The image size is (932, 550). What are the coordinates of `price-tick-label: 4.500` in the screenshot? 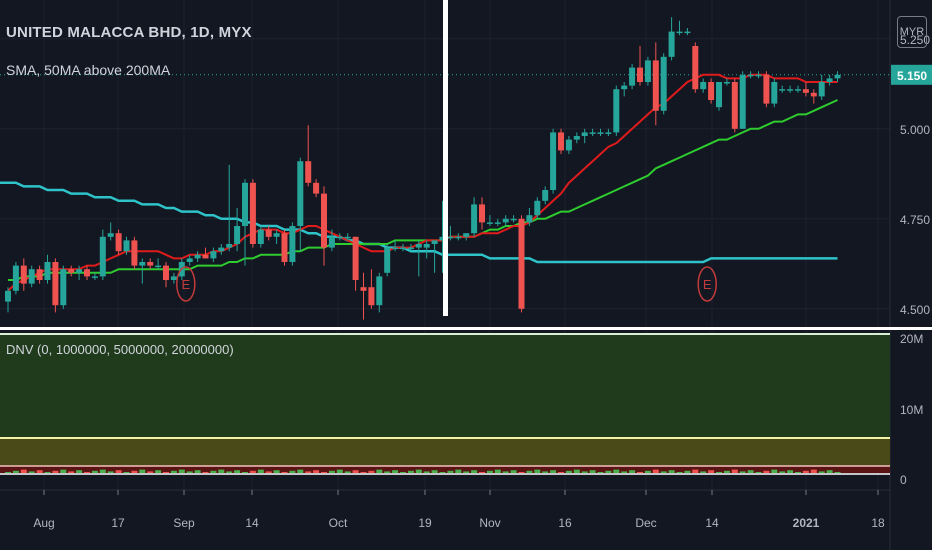 It's located at (915, 310).